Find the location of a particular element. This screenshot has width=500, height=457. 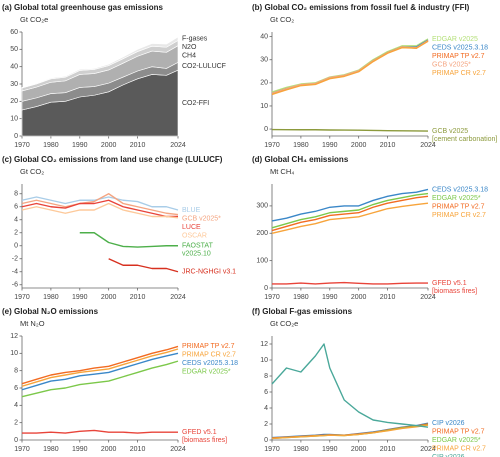

y-tick-label: 60 is located at coordinates (14, 32).